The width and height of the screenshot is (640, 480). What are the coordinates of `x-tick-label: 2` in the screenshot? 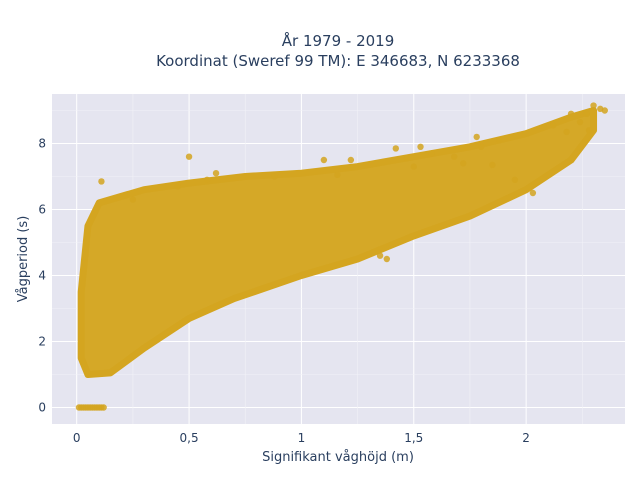 It's located at (526, 438).